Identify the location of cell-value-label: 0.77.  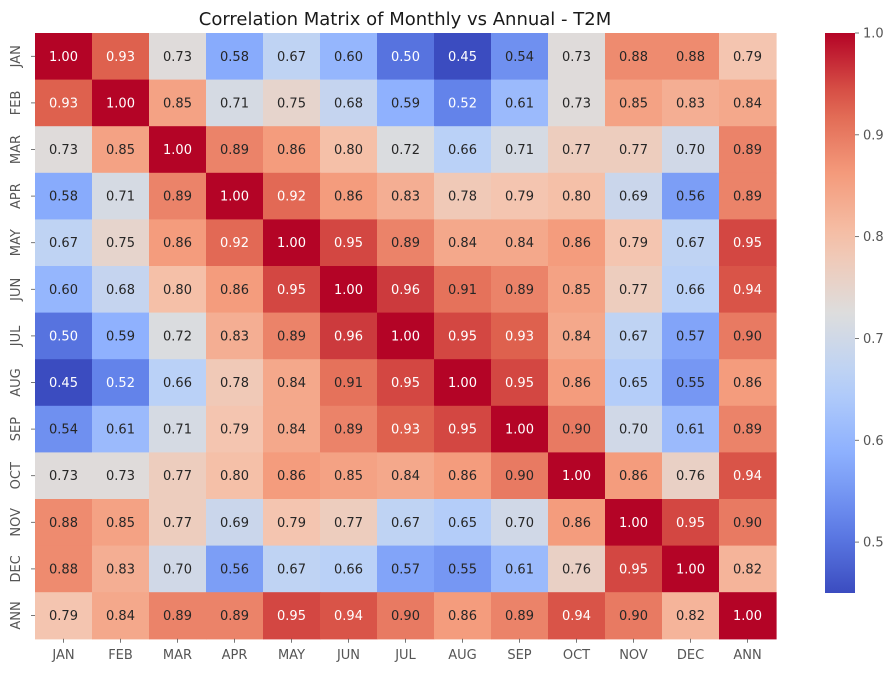
(633, 150).